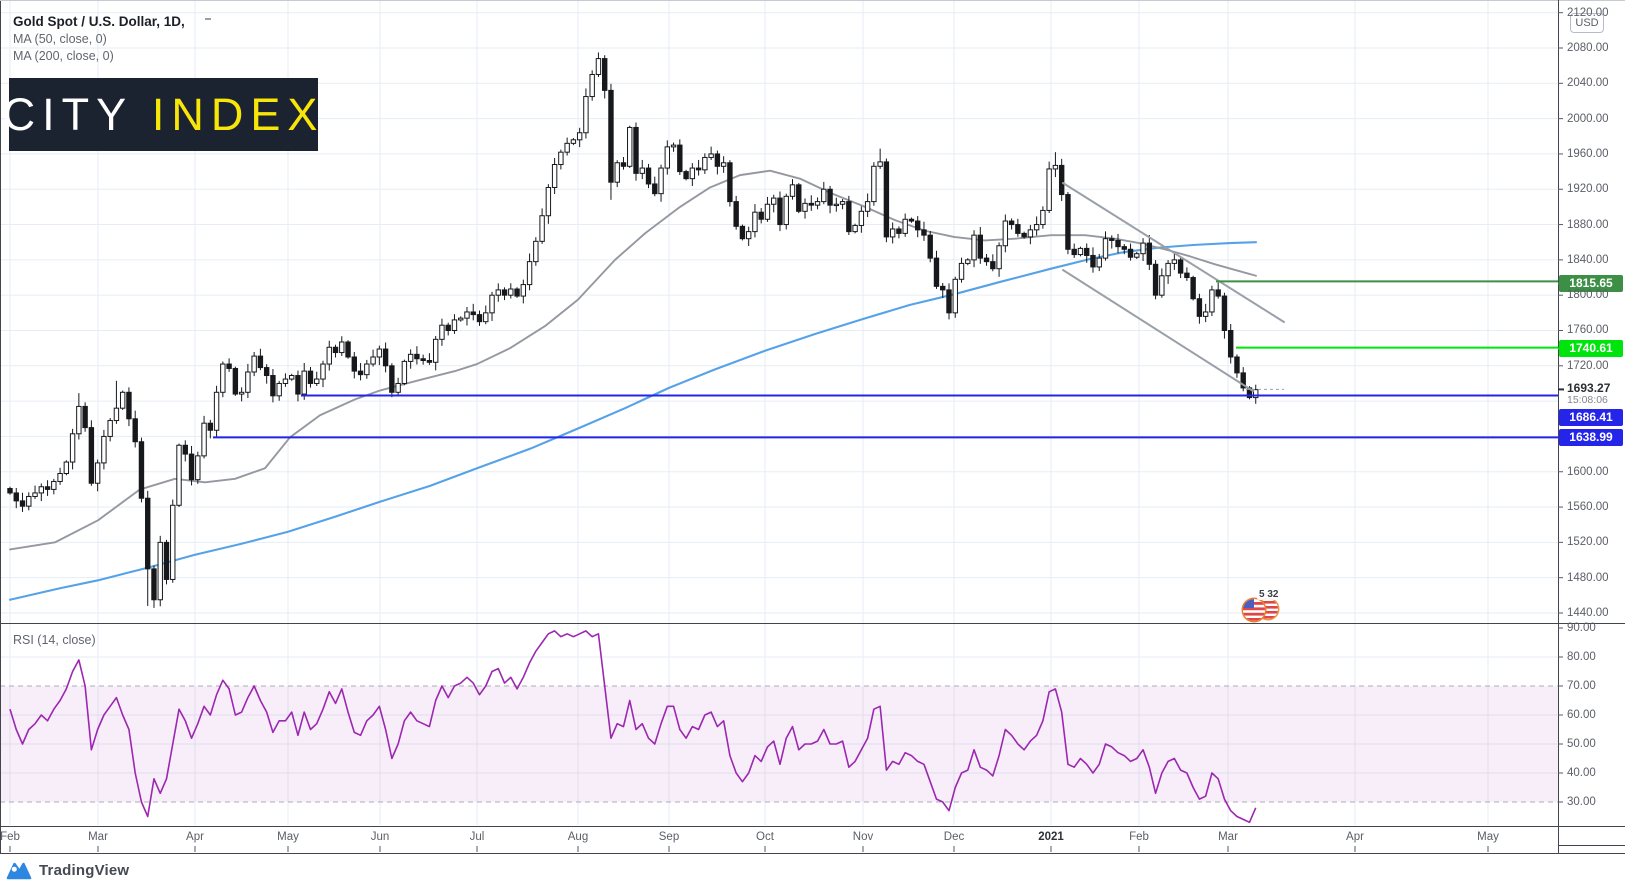  What do you see at coordinates (1264, 606) in the screenshot?
I see `events-flag-badge: 5 32` at bounding box center [1264, 606].